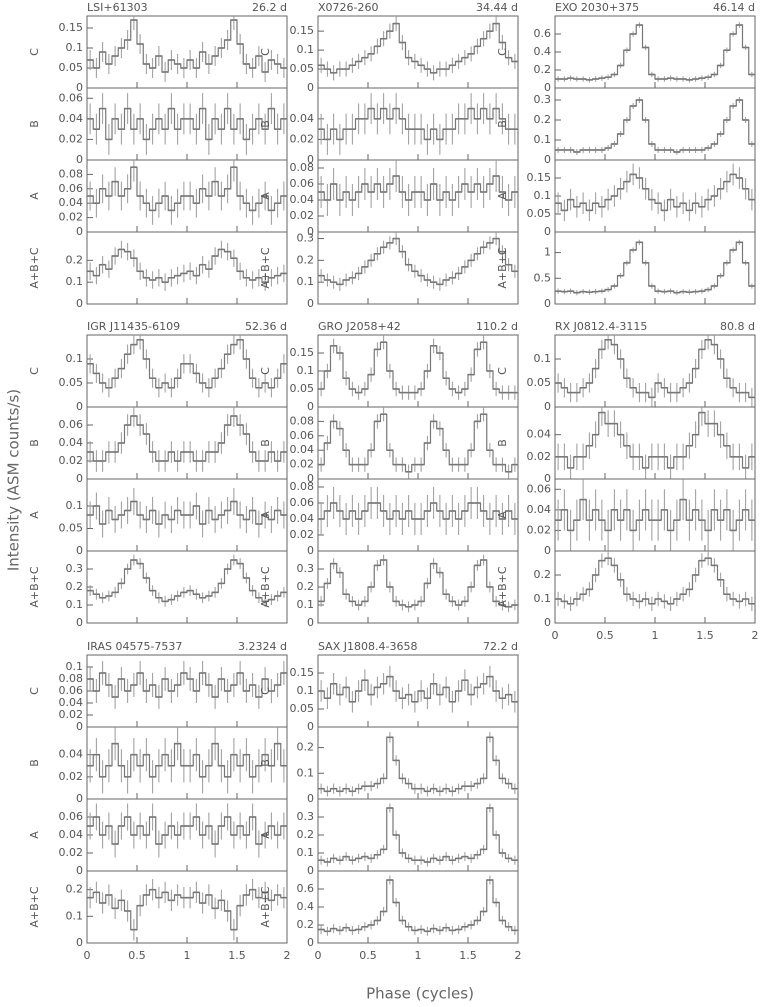 The width and height of the screenshot is (761, 1007). I want to click on source-name: X0726-260, so click(348, 7).